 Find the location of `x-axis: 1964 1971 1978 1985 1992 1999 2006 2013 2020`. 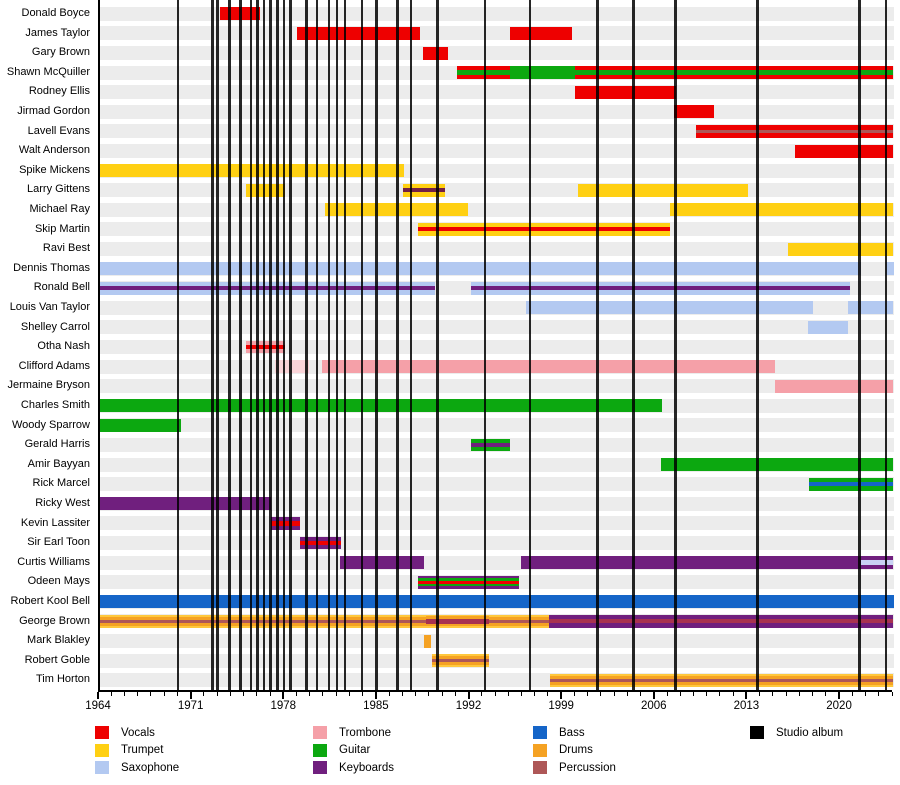

x-axis: 1964 1971 1978 1985 1992 1999 2006 2013 2020 is located at coordinates (489, 706).